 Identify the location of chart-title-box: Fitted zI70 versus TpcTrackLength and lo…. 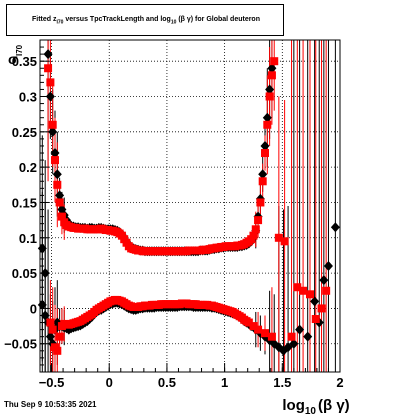
(145, 20).